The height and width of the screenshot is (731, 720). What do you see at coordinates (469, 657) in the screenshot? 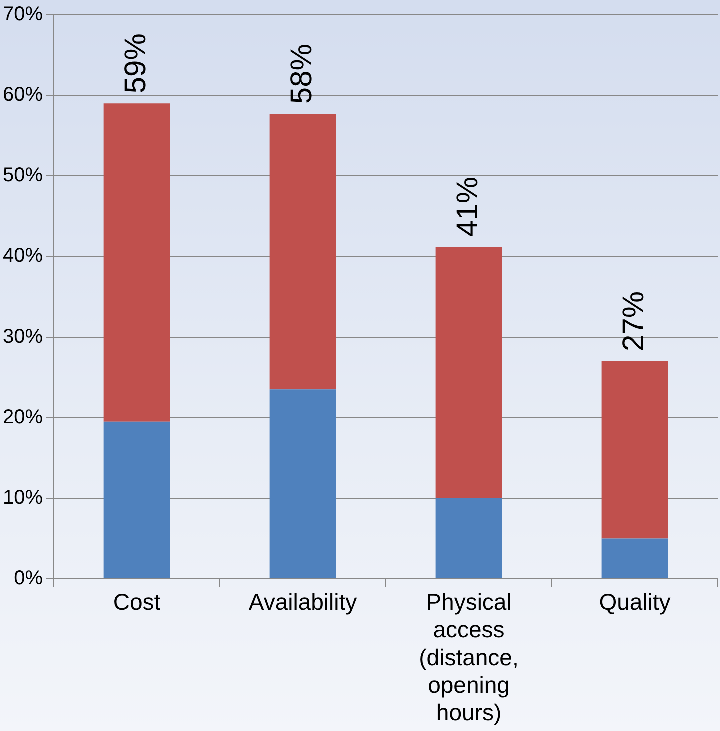
I see `x-tick-label: Physical access (distance, opening hours)` at bounding box center [469, 657].